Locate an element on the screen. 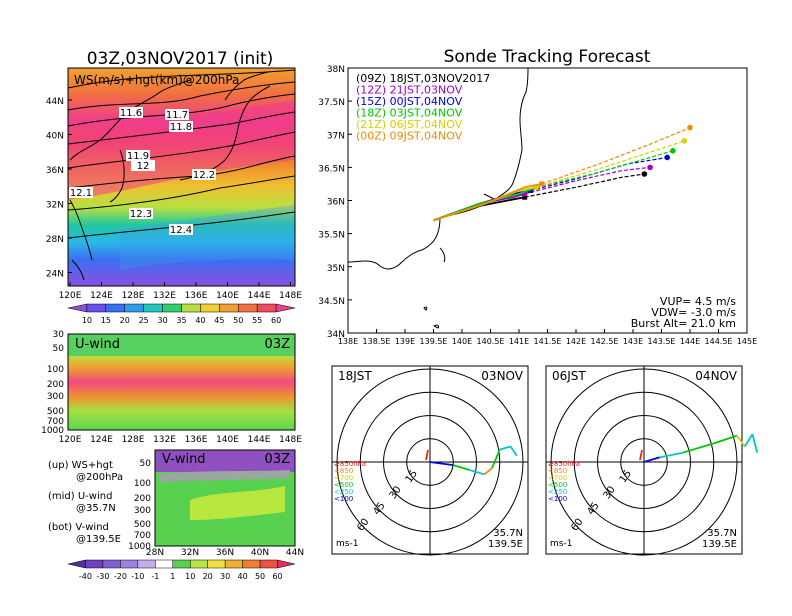 The width and height of the screenshot is (792, 616). track-lon-label: 140.5E is located at coordinates (491, 341).